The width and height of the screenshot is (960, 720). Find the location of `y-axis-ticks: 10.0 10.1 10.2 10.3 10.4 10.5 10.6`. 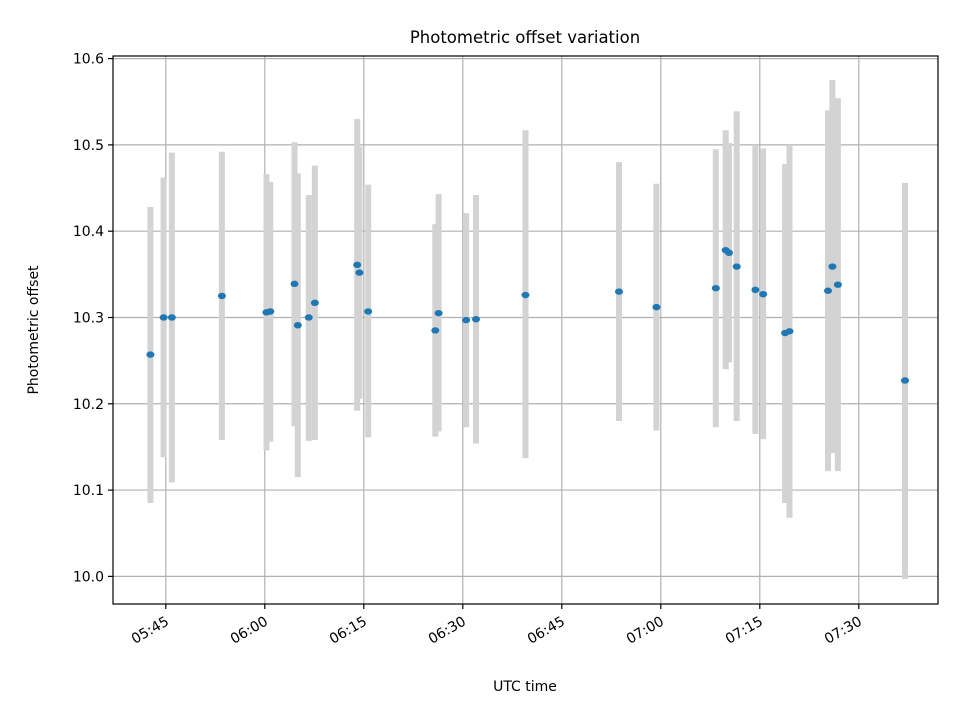

y-axis-ticks: 10.0 10.1 10.2 10.3 10.4 10.5 10.6 is located at coordinates (93, 318).